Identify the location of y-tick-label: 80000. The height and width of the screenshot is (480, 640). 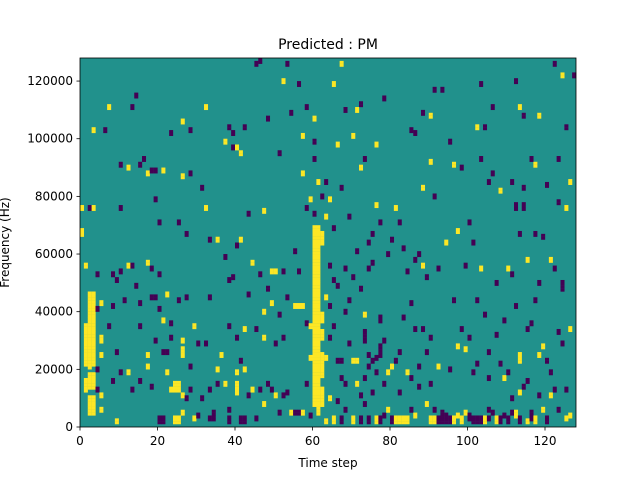
(54, 196).